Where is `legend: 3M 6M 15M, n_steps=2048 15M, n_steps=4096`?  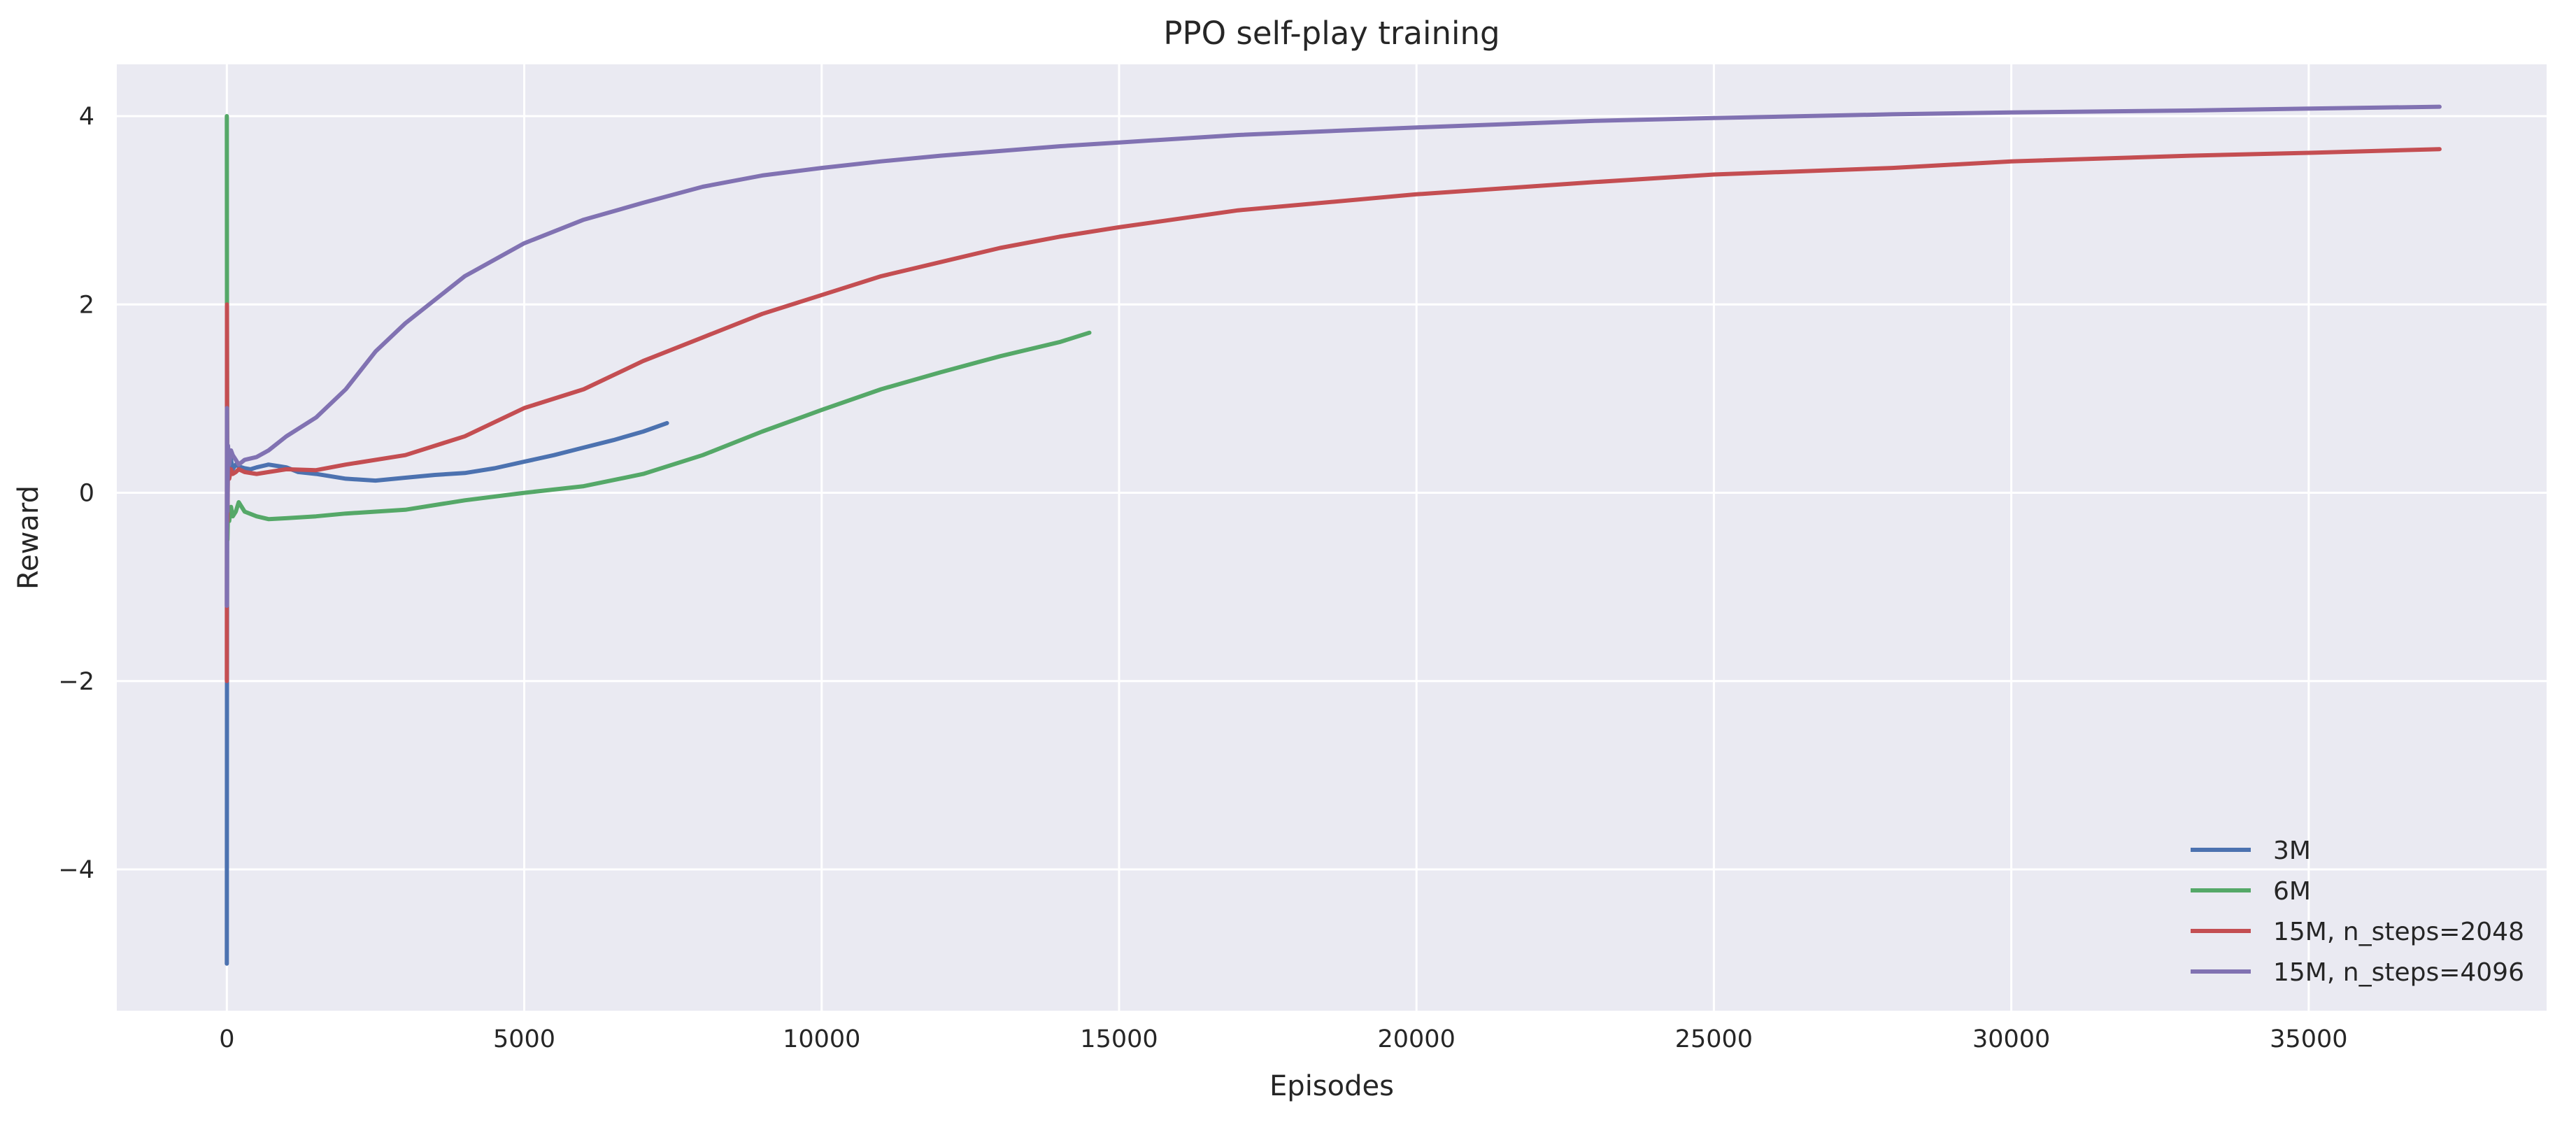 legend: 3M 6M 15M, n_steps=2048 15M, n_steps=4096 is located at coordinates (2357, 912).